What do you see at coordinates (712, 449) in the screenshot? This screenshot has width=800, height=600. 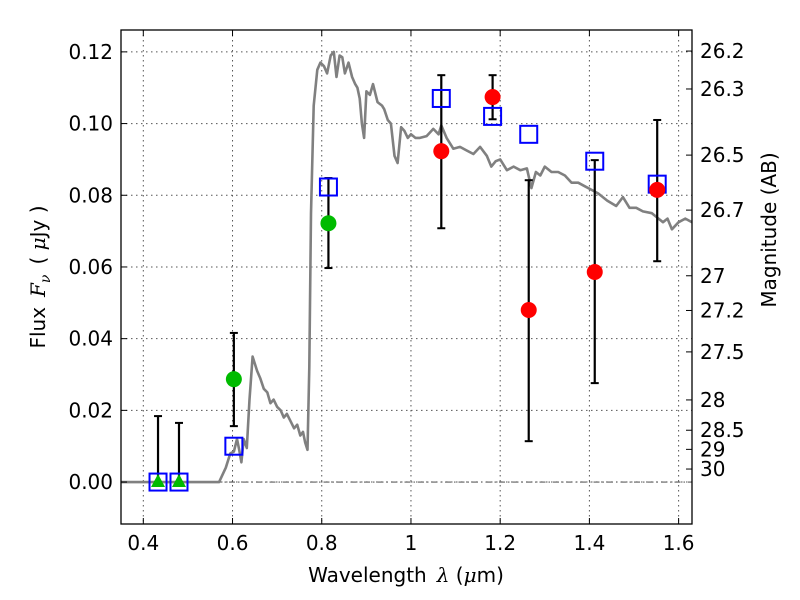 I see `magnitude-tick-label: 29` at bounding box center [712, 449].